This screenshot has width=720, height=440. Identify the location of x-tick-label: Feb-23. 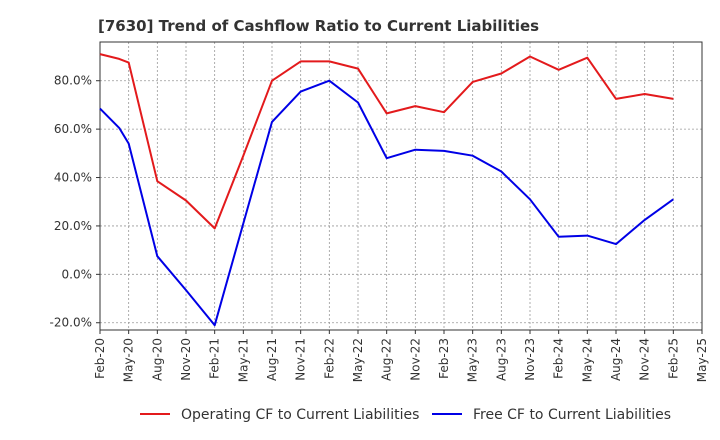
(444, 358).